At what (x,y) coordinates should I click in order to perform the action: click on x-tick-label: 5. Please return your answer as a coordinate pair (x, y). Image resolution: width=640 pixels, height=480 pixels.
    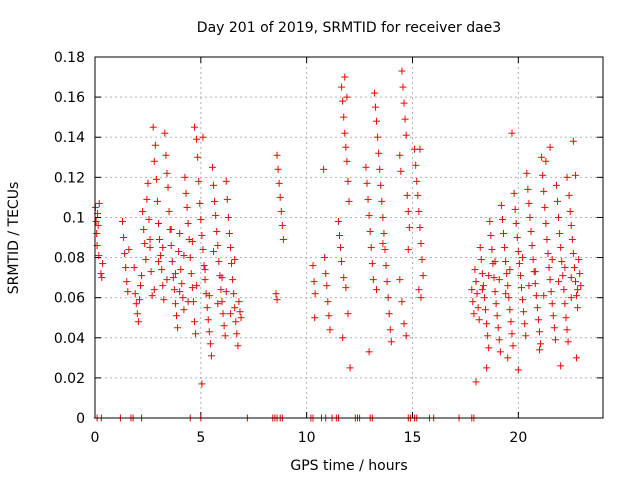
    Looking at the image, I should click on (200, 438).